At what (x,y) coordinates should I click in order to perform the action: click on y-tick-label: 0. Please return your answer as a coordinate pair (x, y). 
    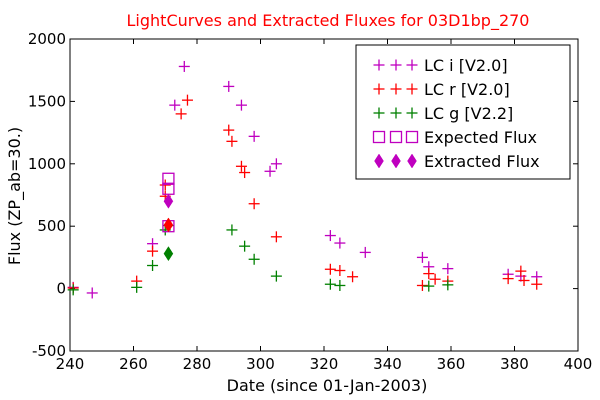
    Looking at the image, I should click on (61, 289).